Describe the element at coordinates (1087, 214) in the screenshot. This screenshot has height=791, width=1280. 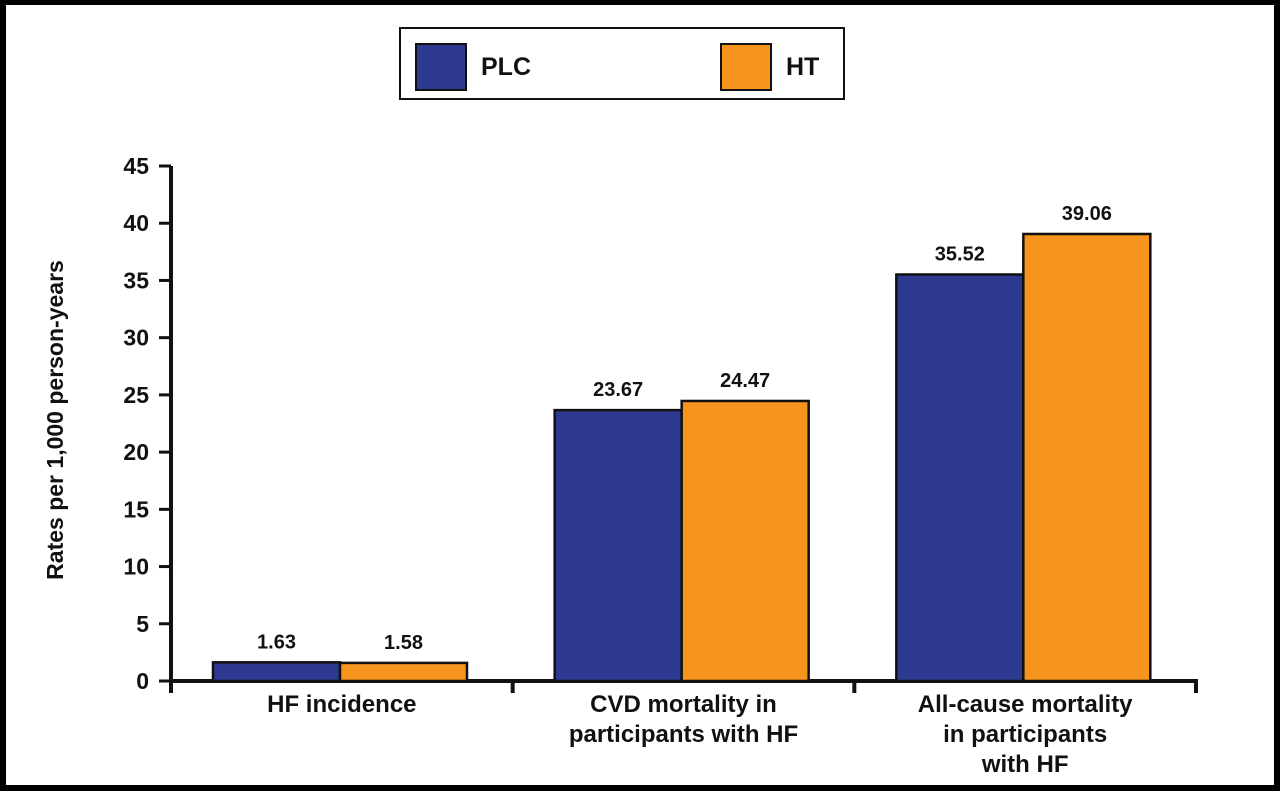
I see `data-label-ht-2: 39.06` at that location.